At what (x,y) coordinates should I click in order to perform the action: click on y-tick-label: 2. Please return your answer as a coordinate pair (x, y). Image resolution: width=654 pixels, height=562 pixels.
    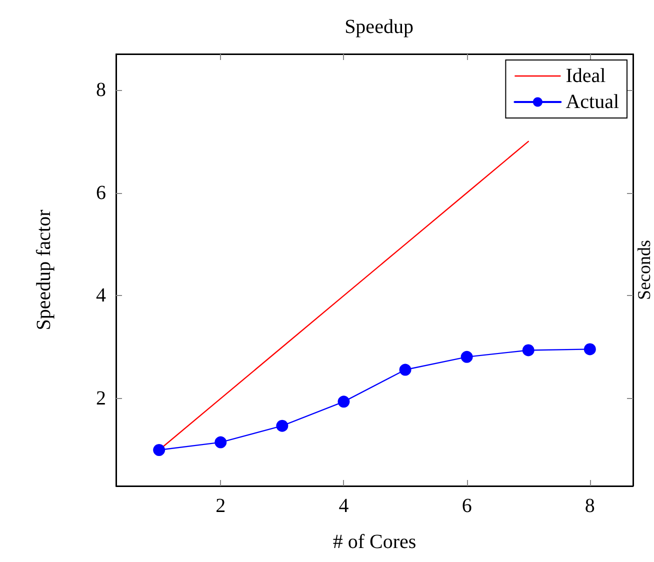
    Looking at the image, I should click on (101, 399).